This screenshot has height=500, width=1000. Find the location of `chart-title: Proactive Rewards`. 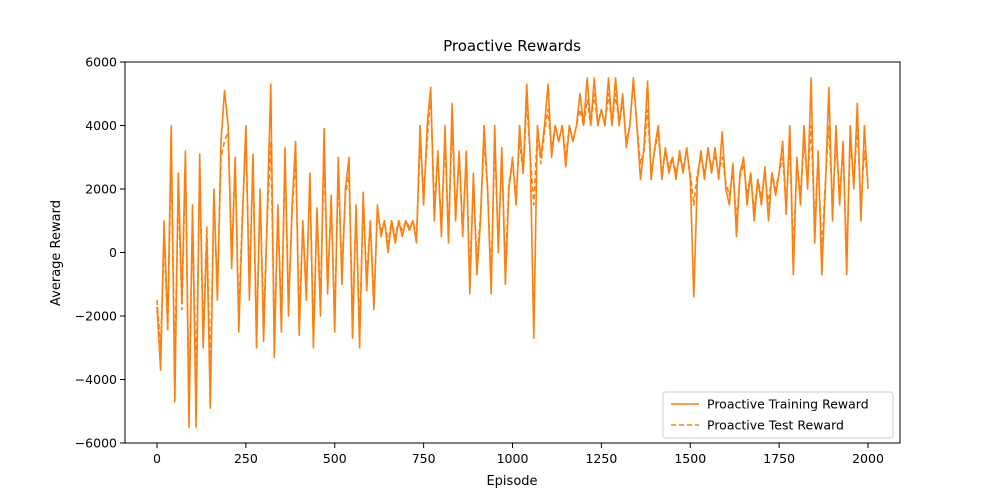

chart-title: Proactive Rewards is located at coordinates (512, 46).